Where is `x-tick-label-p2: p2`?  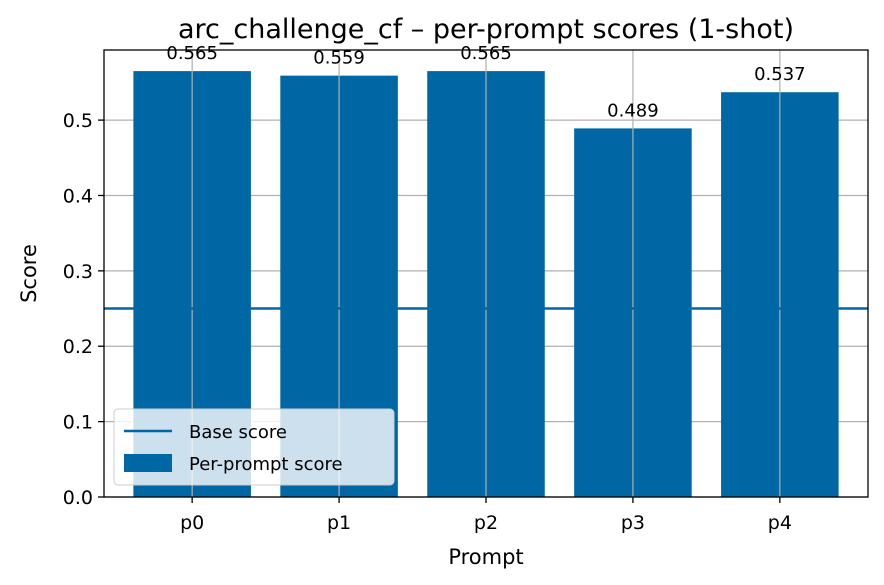
x-tick-label-p2: p2 is located at coordinates (486, 523).